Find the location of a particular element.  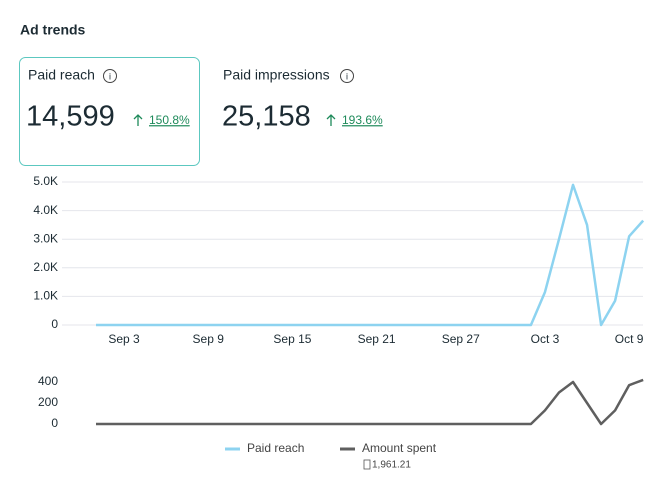

y-tick-label: 1.0K is located at coordinates (45, 296).